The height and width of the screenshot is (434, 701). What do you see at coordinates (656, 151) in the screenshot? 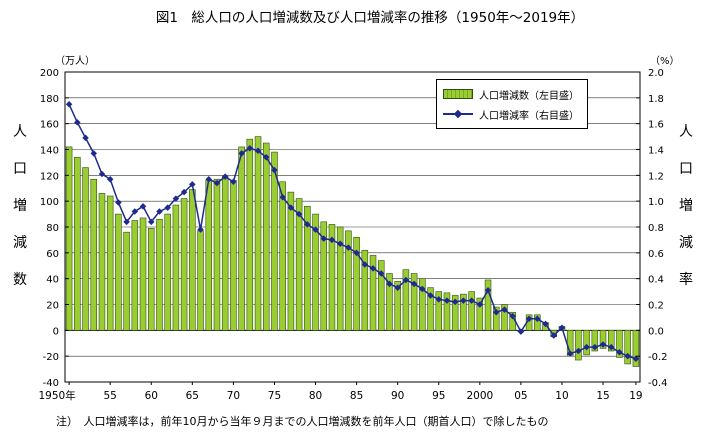
I see `right-tick-label: 1.4` at bounding box center [656, 151].